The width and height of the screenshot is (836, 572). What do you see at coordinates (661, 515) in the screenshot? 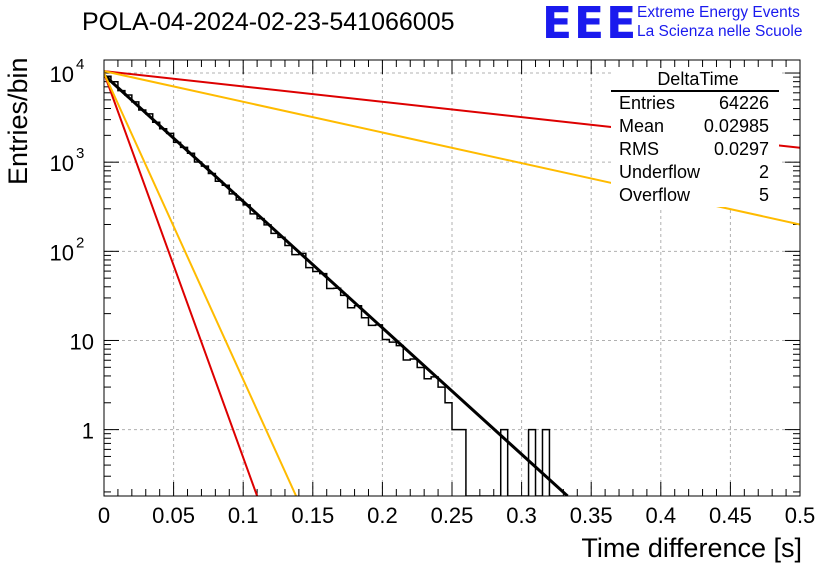
I see `x-tick-label: 0.4` at bounding box center [661, 515].